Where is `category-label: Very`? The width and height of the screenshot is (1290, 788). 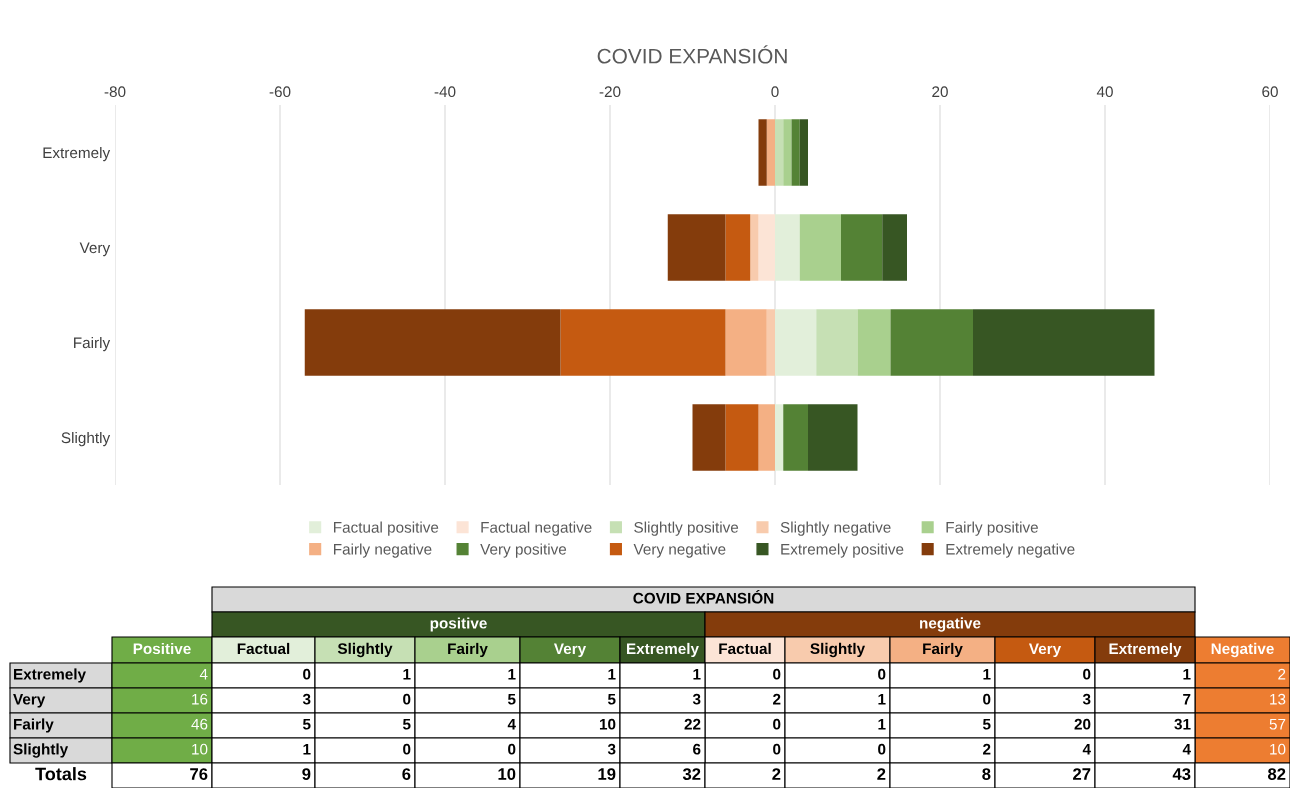
category-label: Very is located at coordinates (29, 700).